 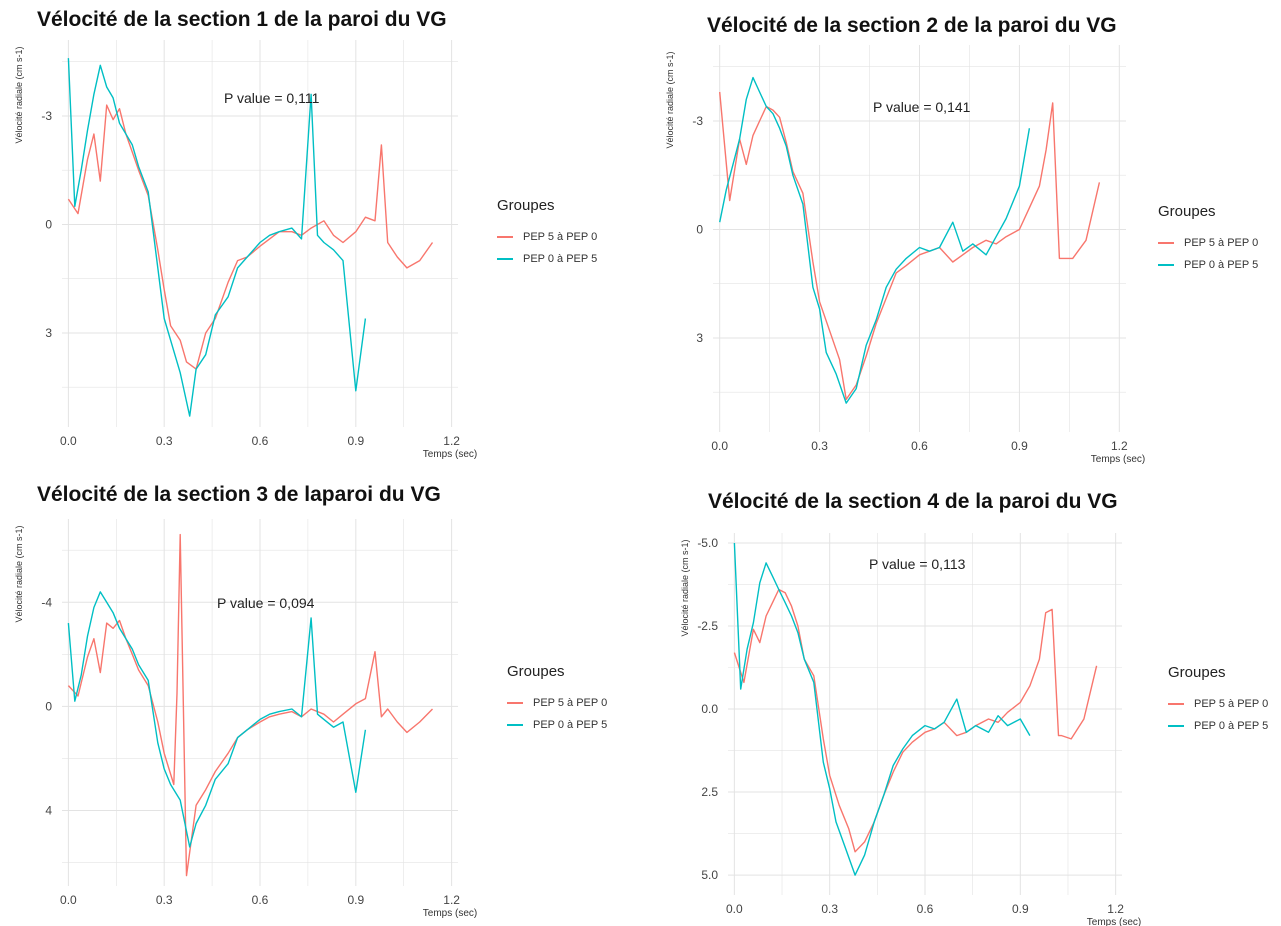 What do you see at coordinates (709, 875) in the screenshot?
I see `y-tick-label: 5.0` at bounding box center [709, 875].